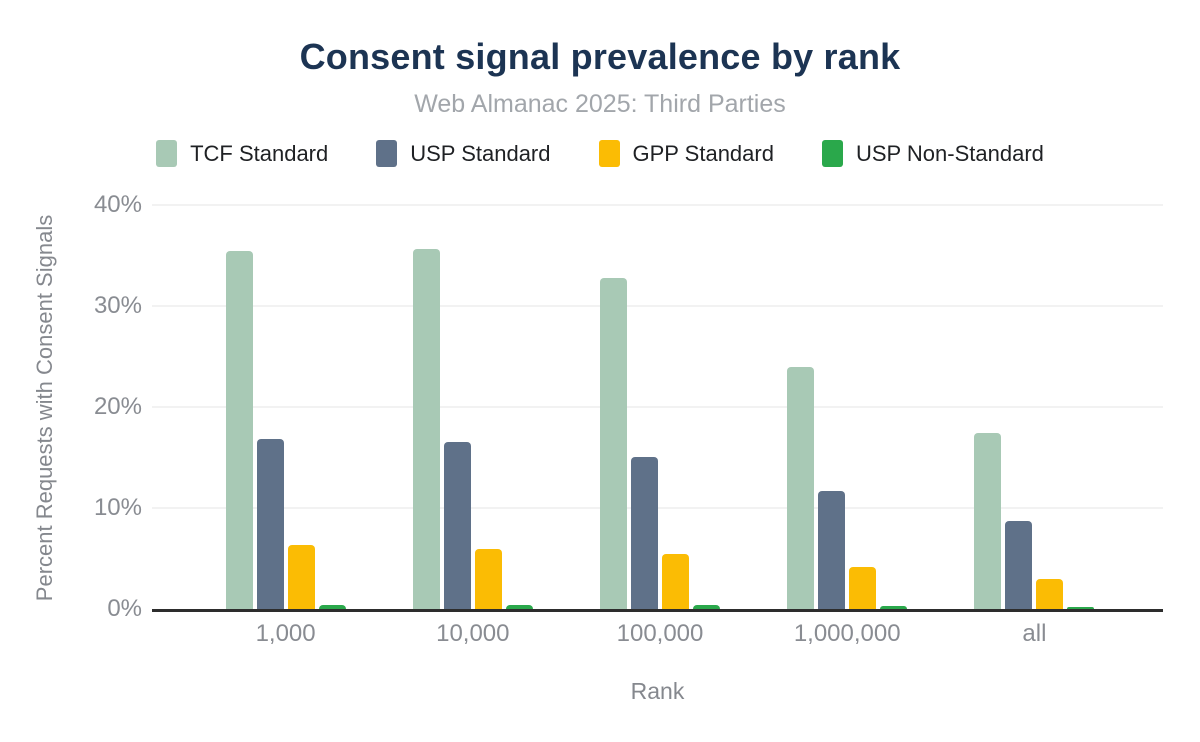 This screenshot has height=742, width=1200. What do you see at coordinates (847, 633) in the screenshot?
I see `x-tick-label-1-000-000: 1,000,000` at bounding box center [847, 633].